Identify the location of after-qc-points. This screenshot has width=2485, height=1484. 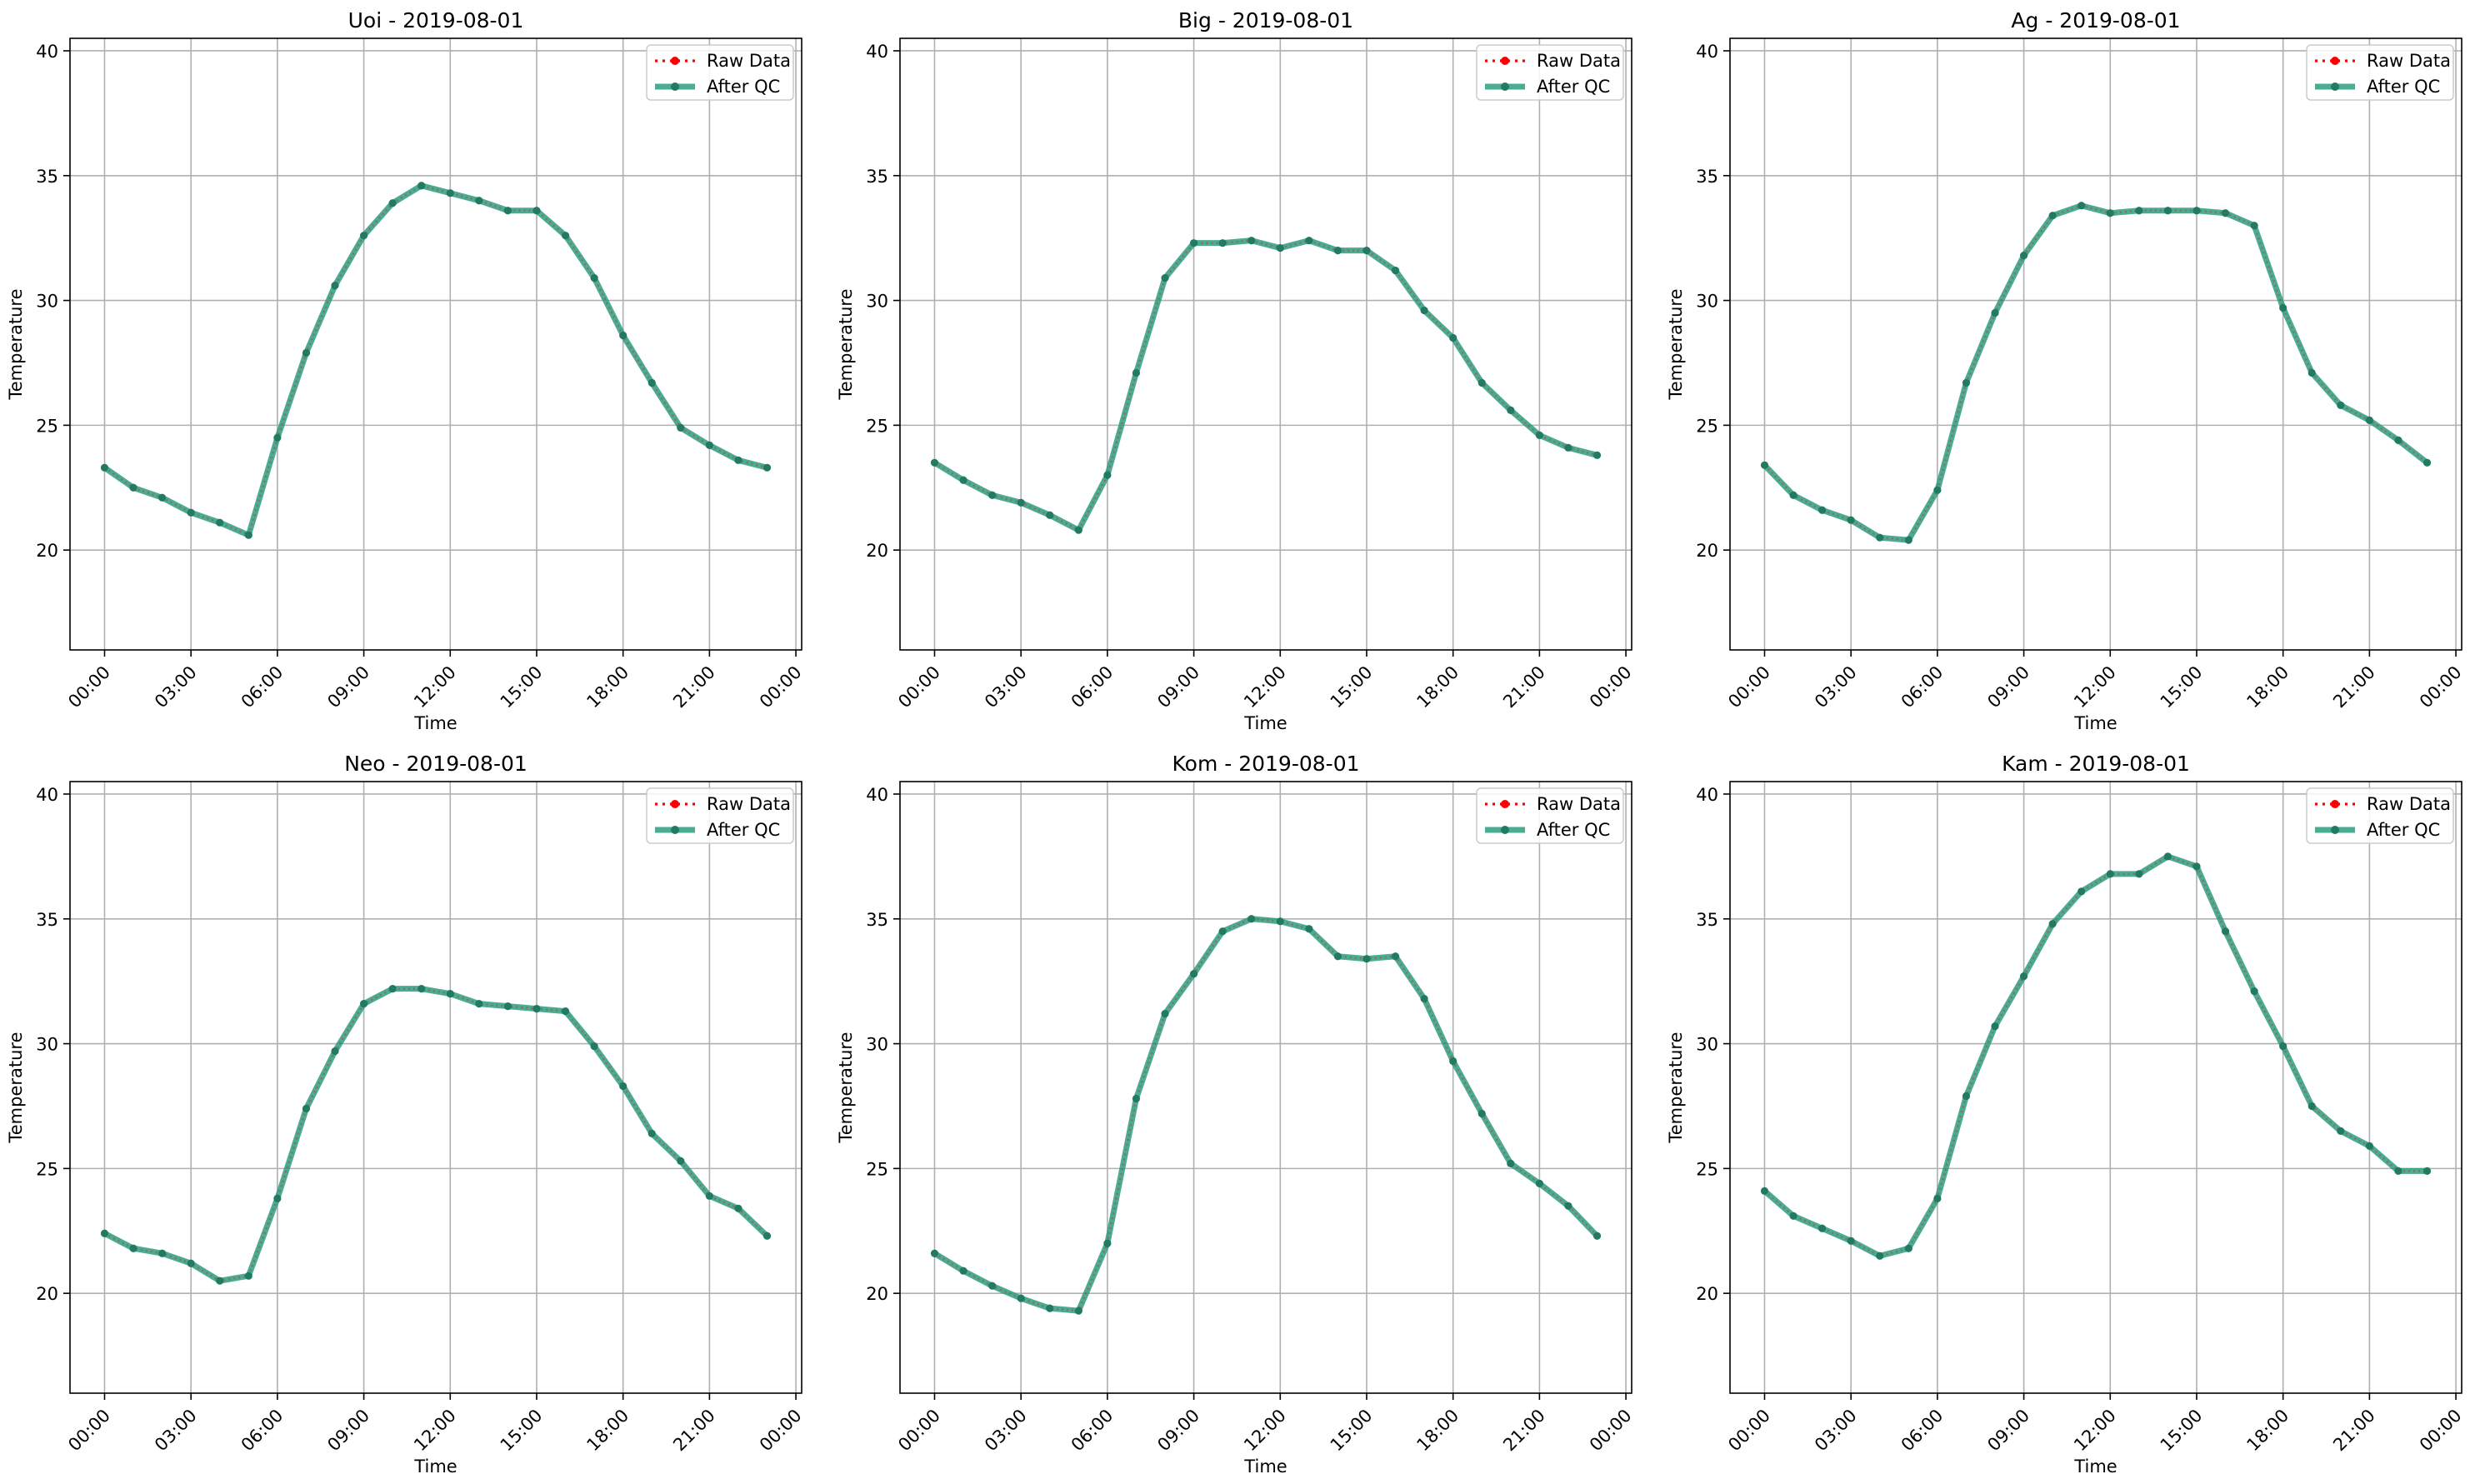
(2096, 1056).